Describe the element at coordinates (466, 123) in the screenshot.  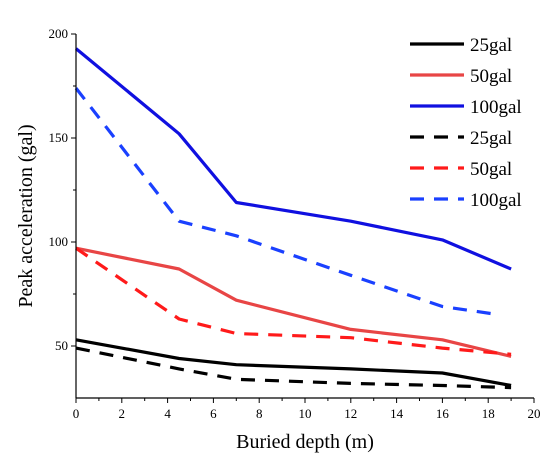
I see `legend: 25gal 50gal 100gal 25gal 50gal 100gal` at that location.